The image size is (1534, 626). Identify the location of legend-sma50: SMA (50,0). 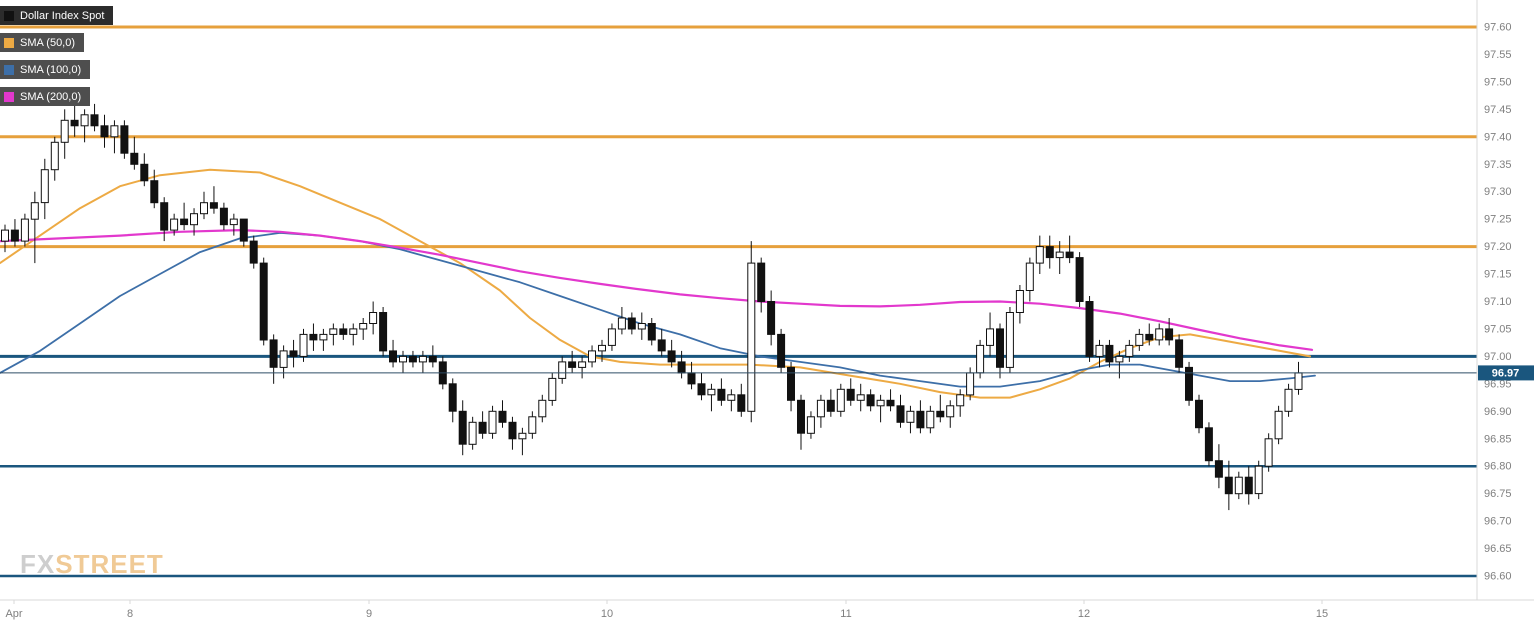
(42, 42).